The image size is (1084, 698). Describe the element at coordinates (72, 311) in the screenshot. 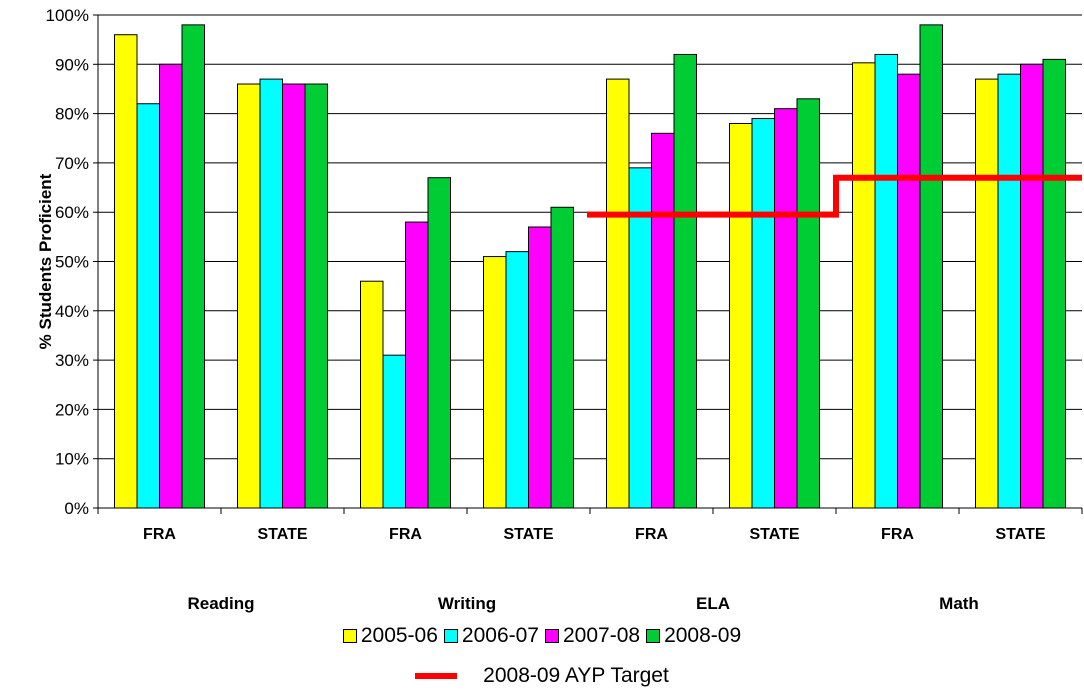

I see `y-tick-label: 40%` at that location.